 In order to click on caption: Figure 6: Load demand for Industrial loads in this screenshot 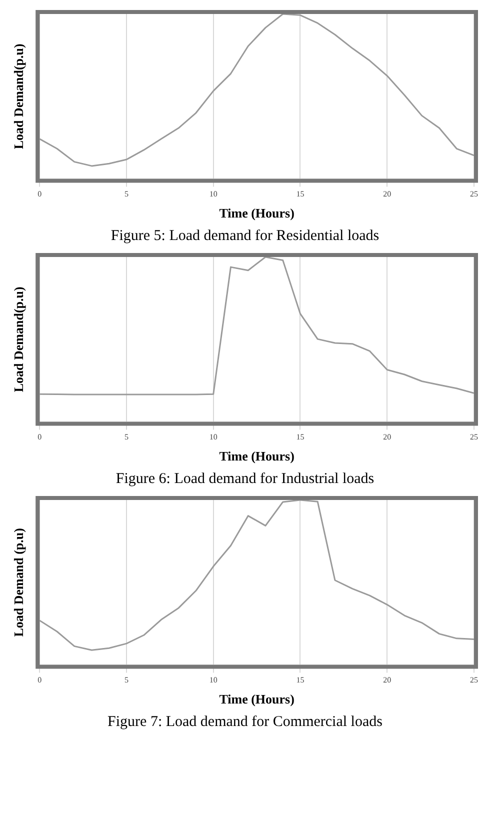, I will do `click(245, 479)`.